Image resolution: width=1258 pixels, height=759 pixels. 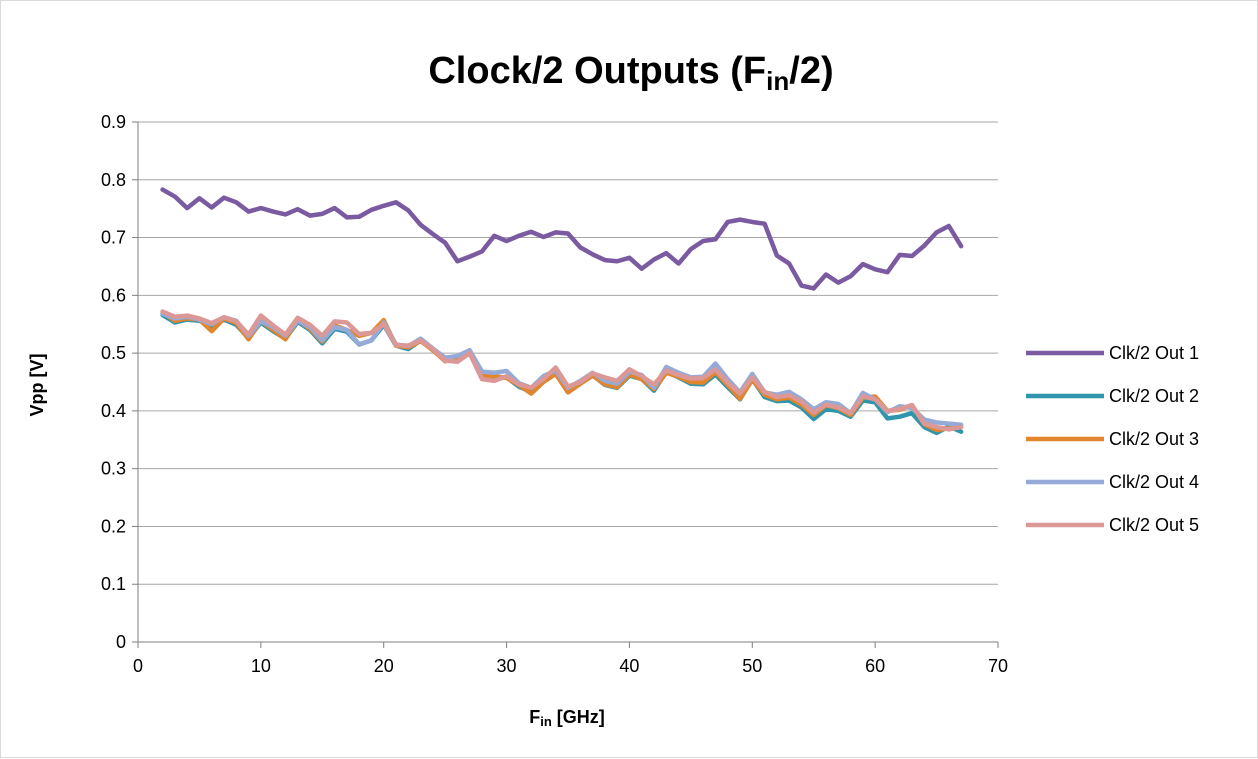 I want to click on y-tick-label: 0.7, so click(x=113, y=238).